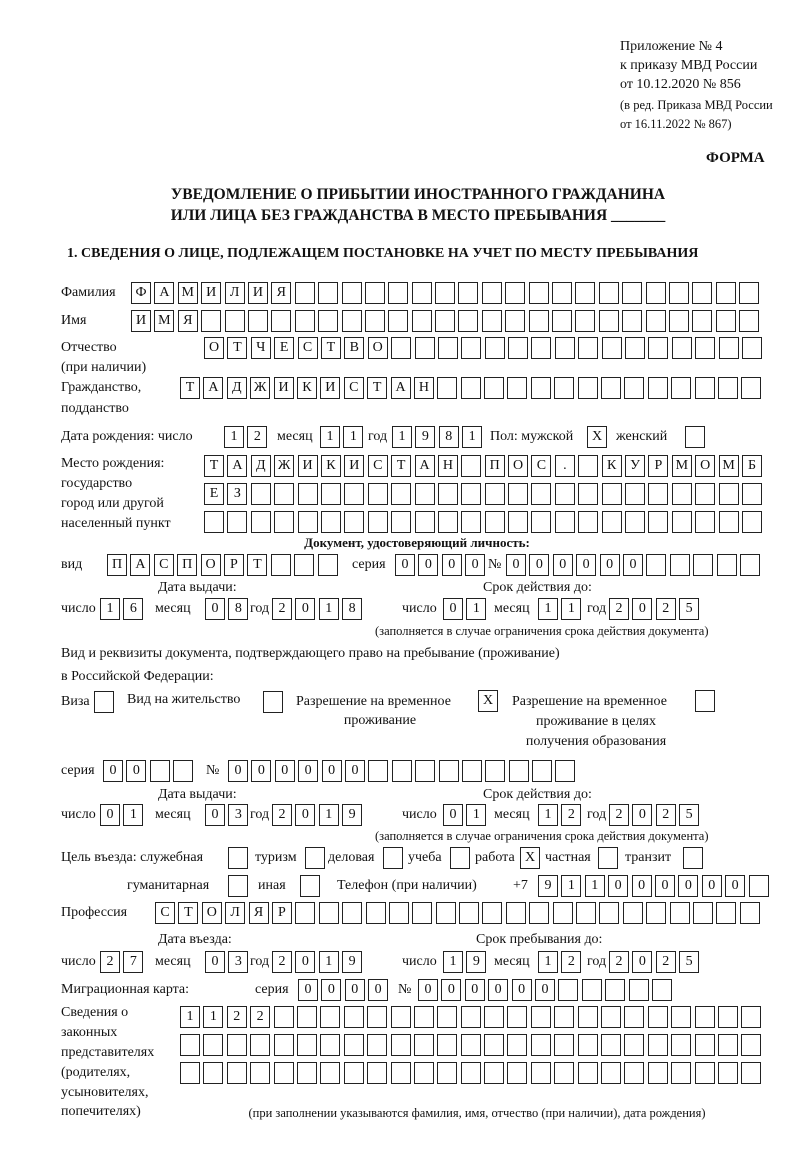 This screenshot has height=1163, width=800. Describe the element at coordinates (236, 388) in the screenshot. I see `char-box: Д` at that location.